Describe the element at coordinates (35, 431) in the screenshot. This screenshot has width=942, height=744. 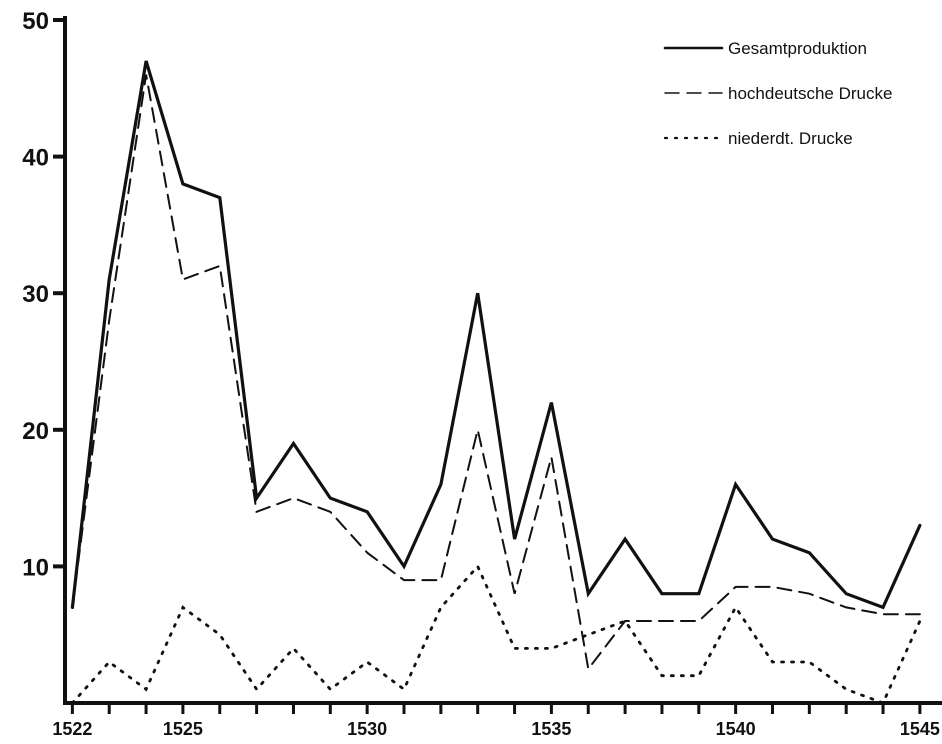
I see `y-tick-label: 20` at that location.